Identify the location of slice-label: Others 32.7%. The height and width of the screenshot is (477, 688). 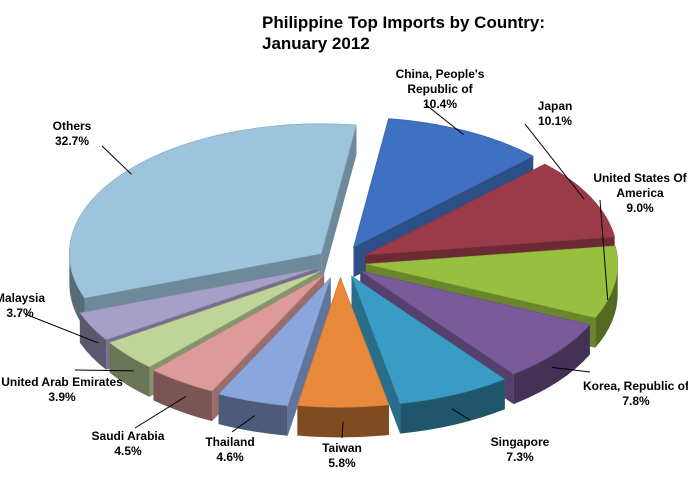
(72, 133).